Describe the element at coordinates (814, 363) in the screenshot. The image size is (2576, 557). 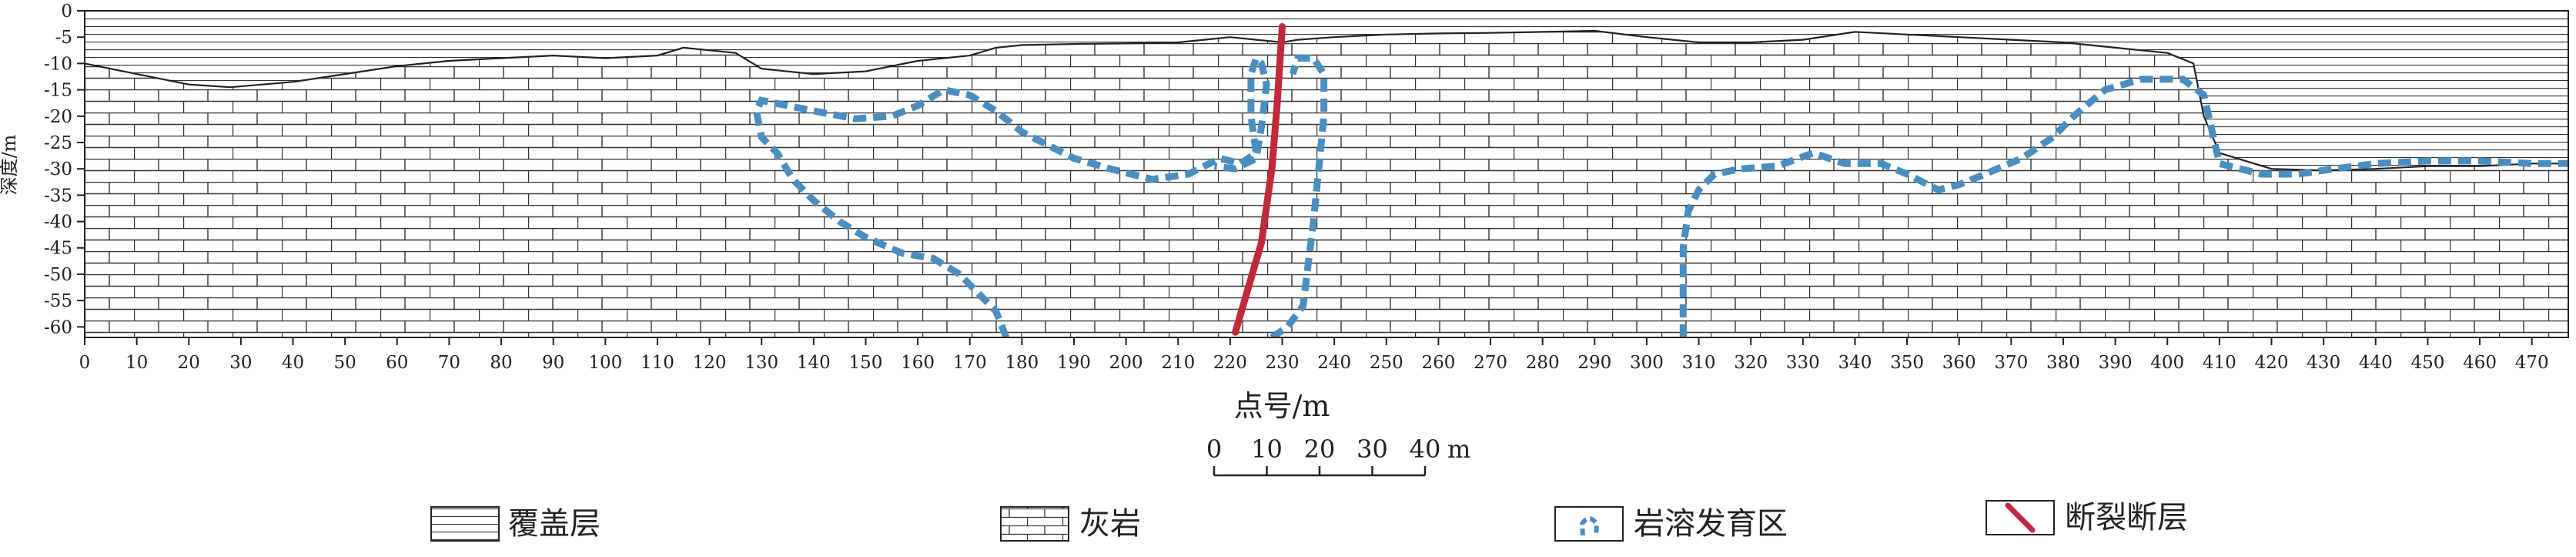
I see `x-tick-label: 140` at that location.